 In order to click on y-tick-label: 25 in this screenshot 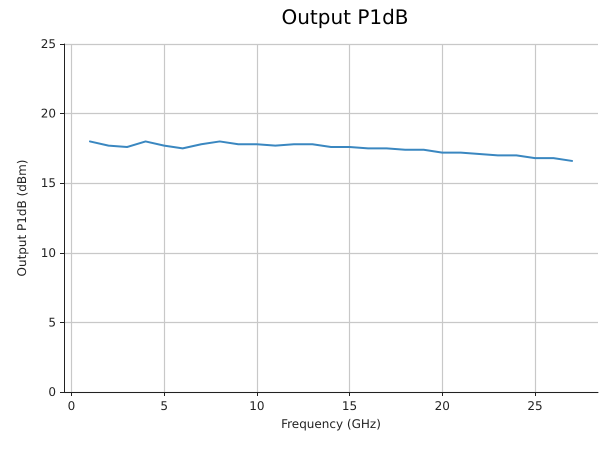, I will do `click(48, 44)`.